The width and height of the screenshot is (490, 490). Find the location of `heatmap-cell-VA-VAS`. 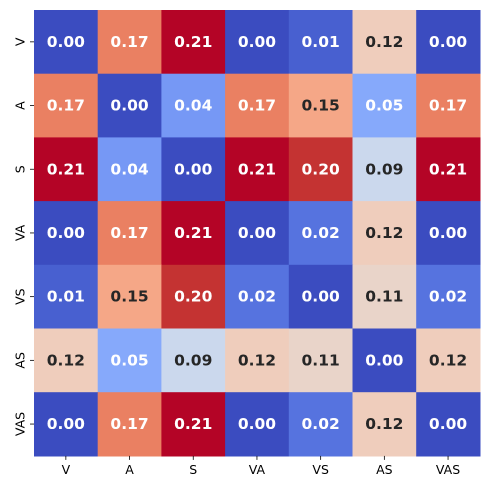

heatmap-cell-VA-VAS is located at coordinates (448, 233).